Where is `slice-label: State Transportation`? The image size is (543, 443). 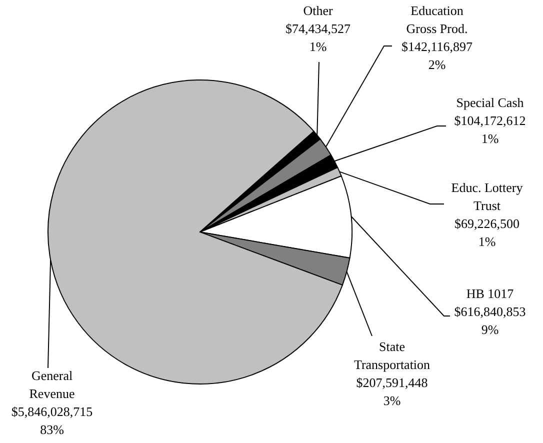 slice-label: State Transportation is located at coordinates (392, 355).